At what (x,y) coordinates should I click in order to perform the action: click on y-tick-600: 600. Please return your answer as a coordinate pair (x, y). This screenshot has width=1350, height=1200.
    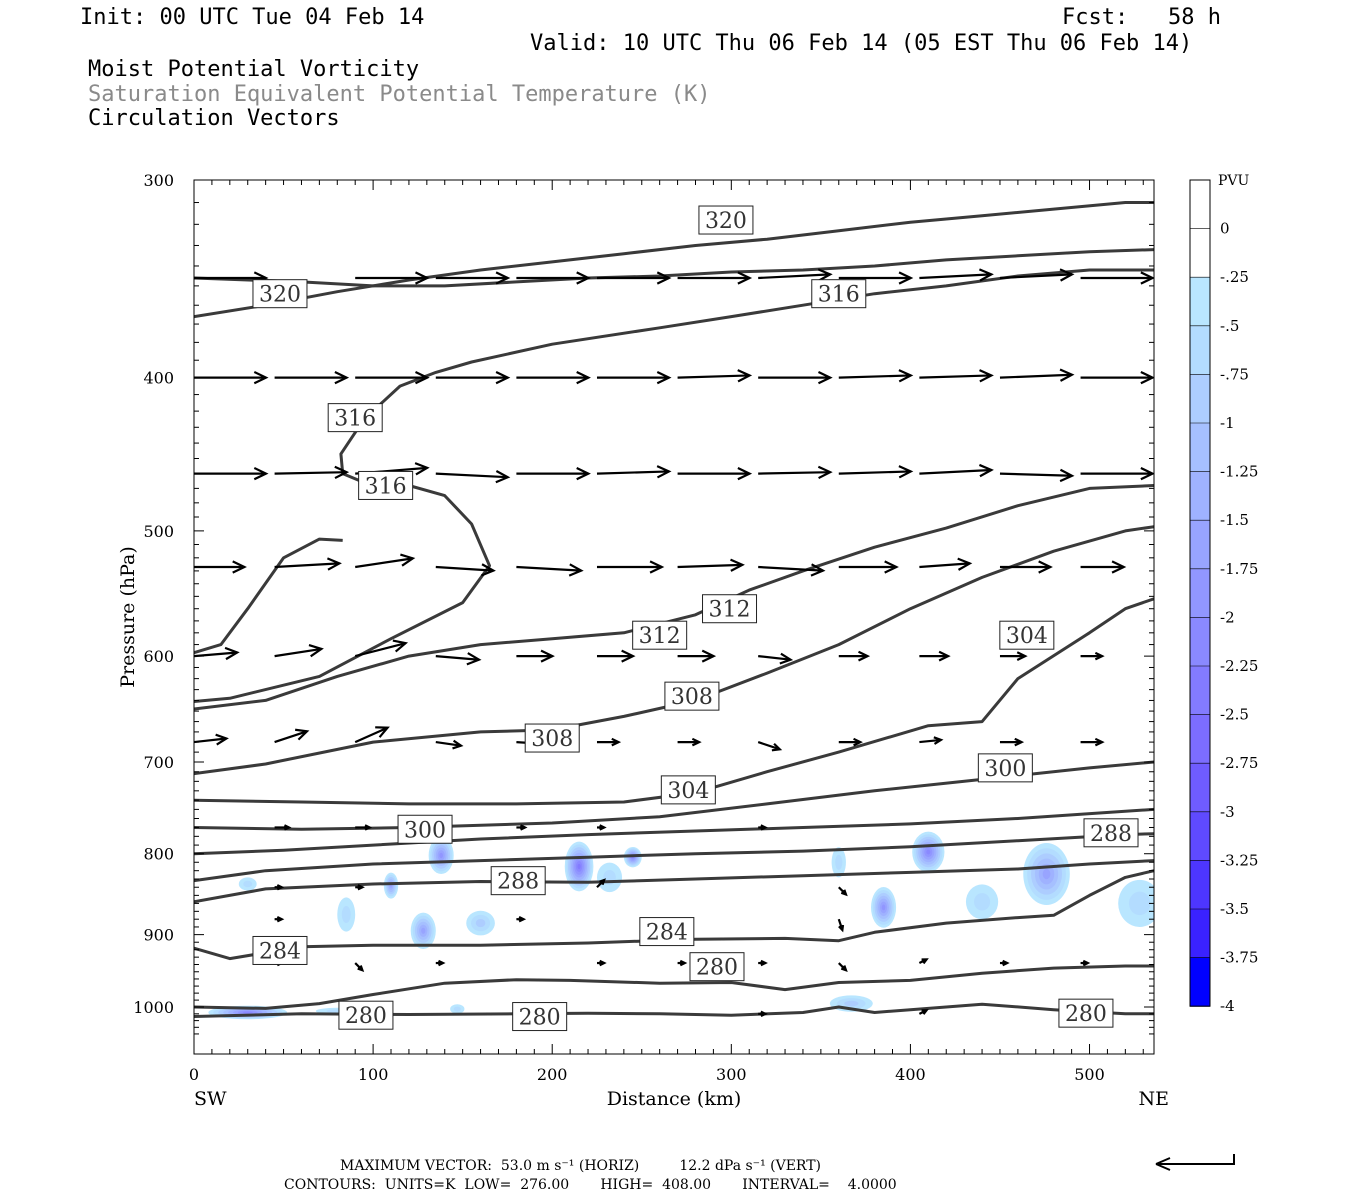
    Looking at the image, I should click on (158, 656).